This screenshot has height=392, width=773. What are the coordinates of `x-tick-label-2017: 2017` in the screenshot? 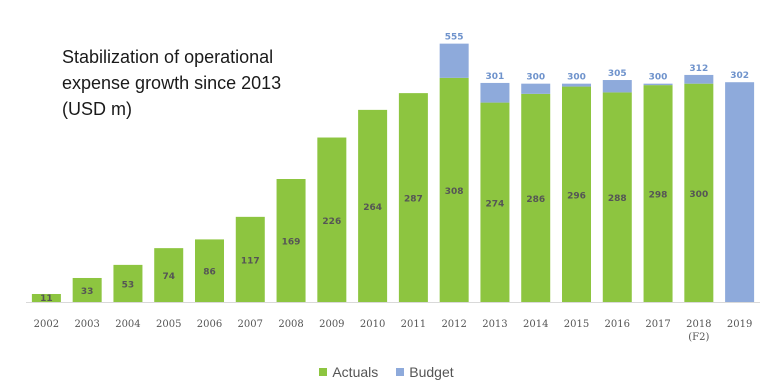 It's located at (657, 324).